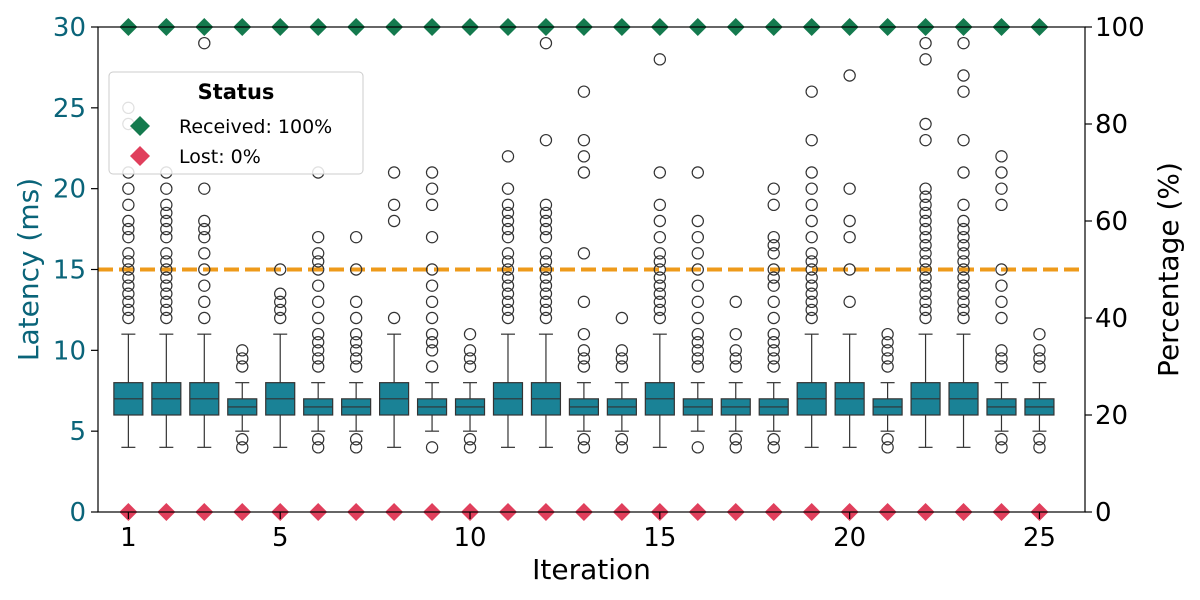 The image size is (1200, 600). Describe the element at coordinates (128, 538) in the screenshot. I see `x-tick-label: 1` at that location.